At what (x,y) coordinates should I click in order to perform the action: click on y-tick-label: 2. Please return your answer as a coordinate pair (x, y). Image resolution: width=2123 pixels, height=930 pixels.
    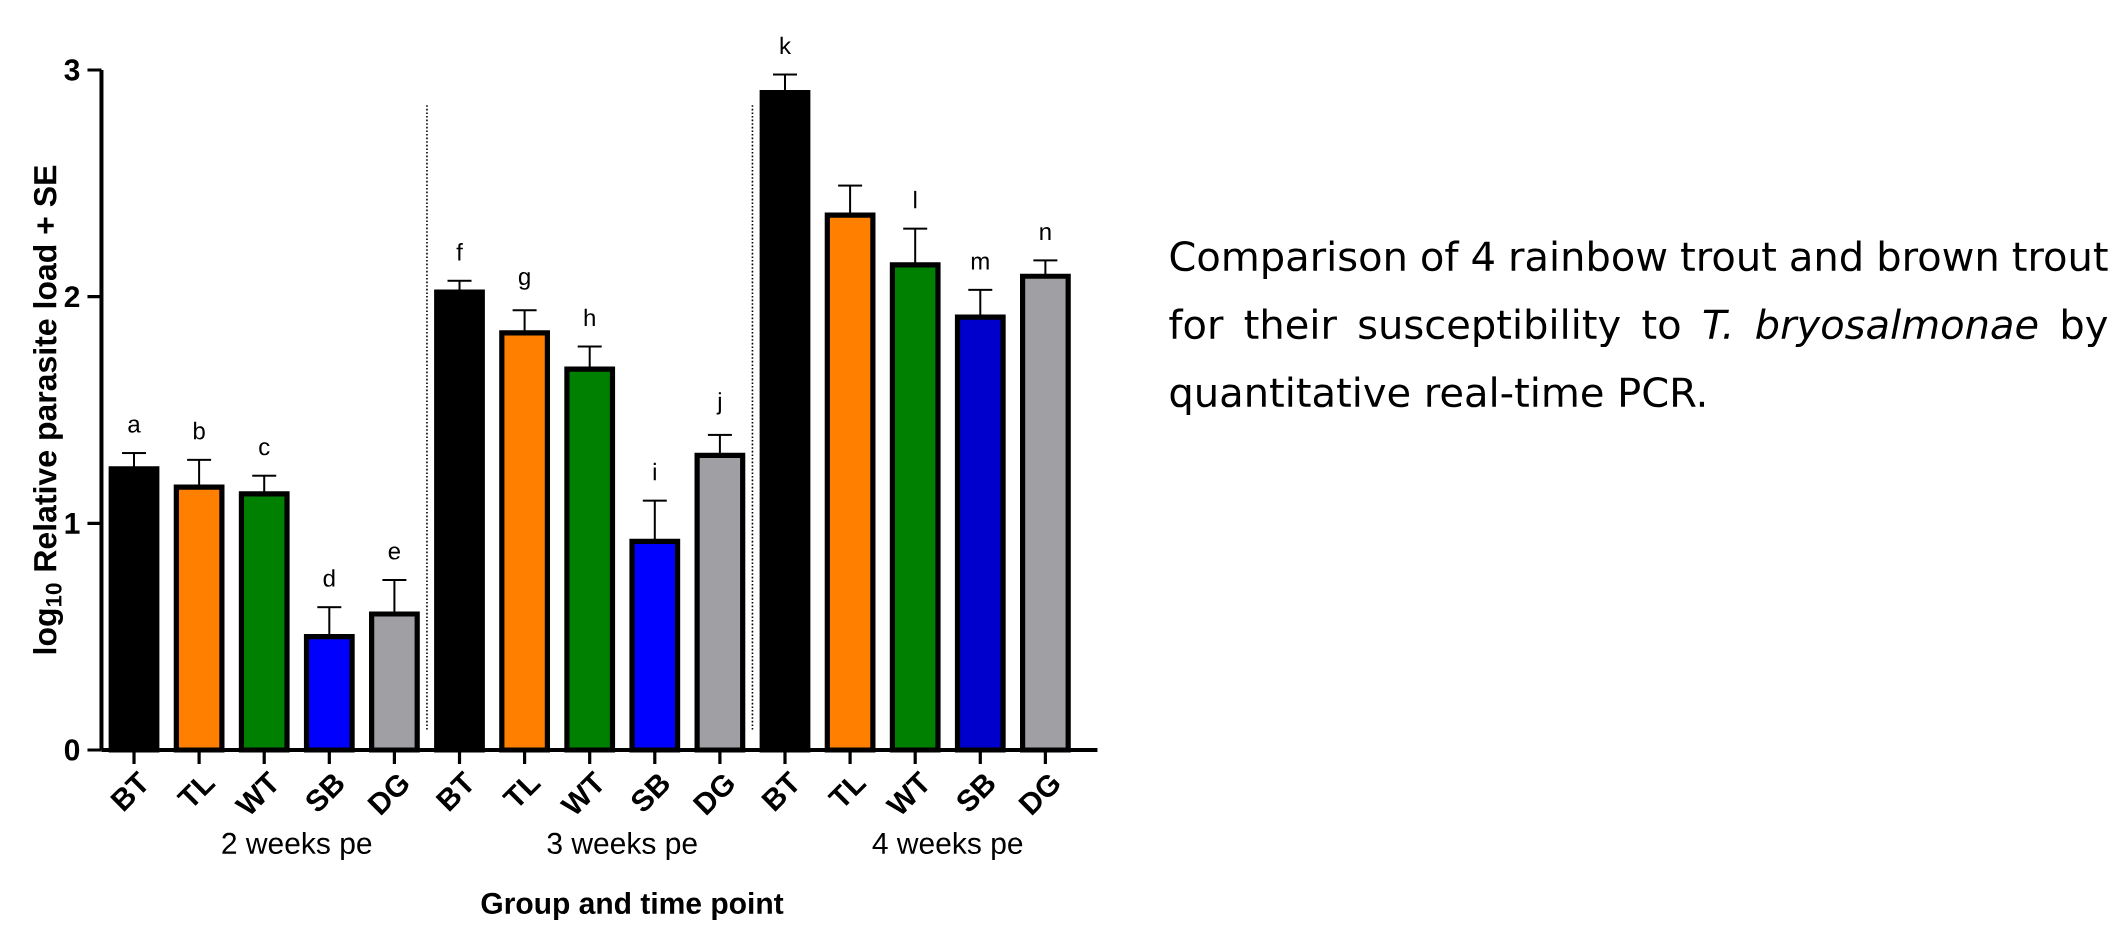
    Looking at the image, I should click on (72, 297).